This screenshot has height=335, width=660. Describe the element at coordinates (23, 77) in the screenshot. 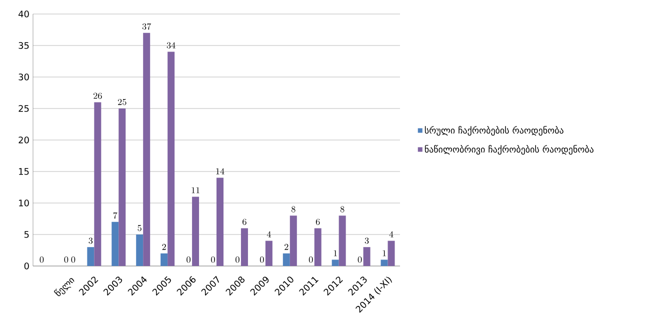

I see `y-tick-label: 30` at that location.